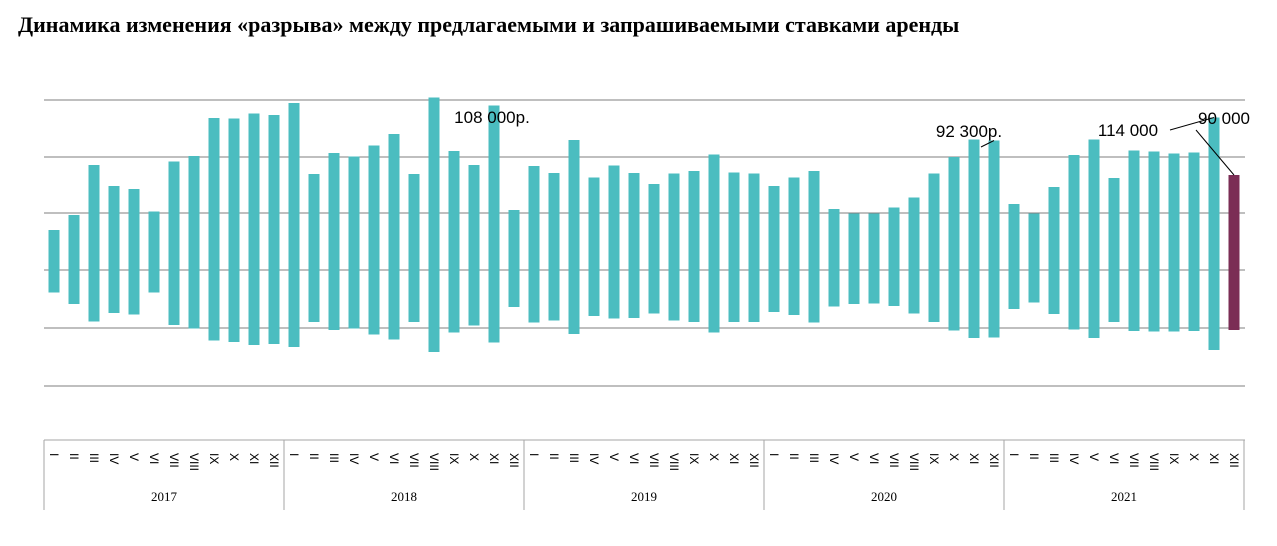 The height and width of the screenshot is (546, 1277). What do you see at coordinates (404, 496) in the screenshot?
I see `year-label: 2018` at bounding box center [404, 496].